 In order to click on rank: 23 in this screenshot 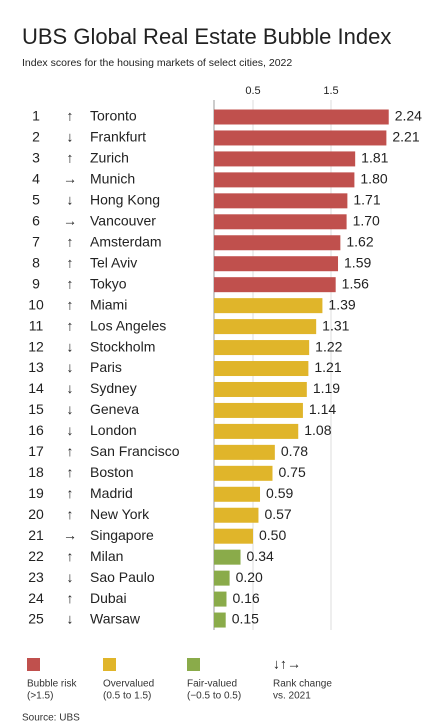, I will do `click(36, 577)`.